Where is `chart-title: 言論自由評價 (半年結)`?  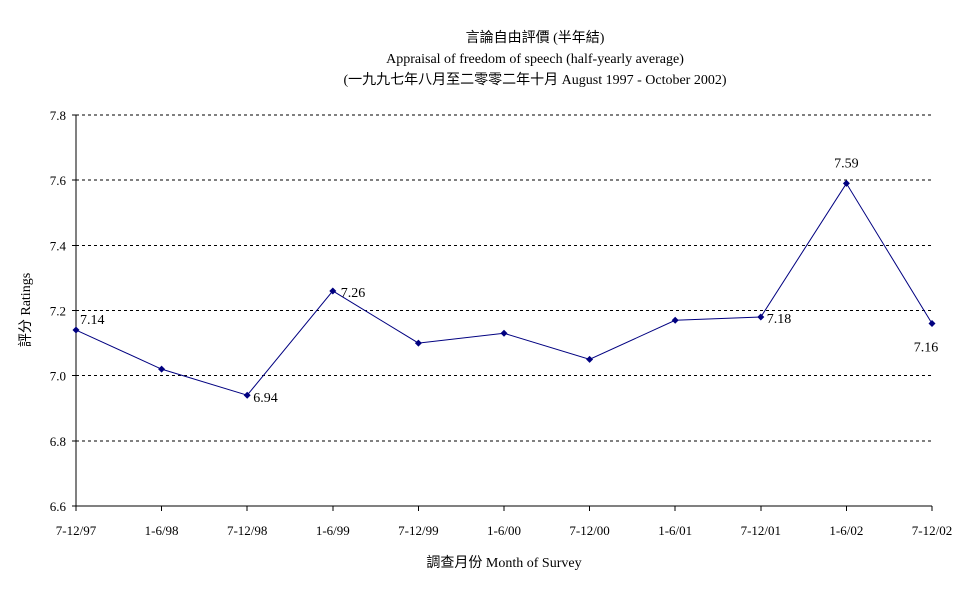
chart-title: 言論自由評價 (半年結) is located at coordinates (535, 38).